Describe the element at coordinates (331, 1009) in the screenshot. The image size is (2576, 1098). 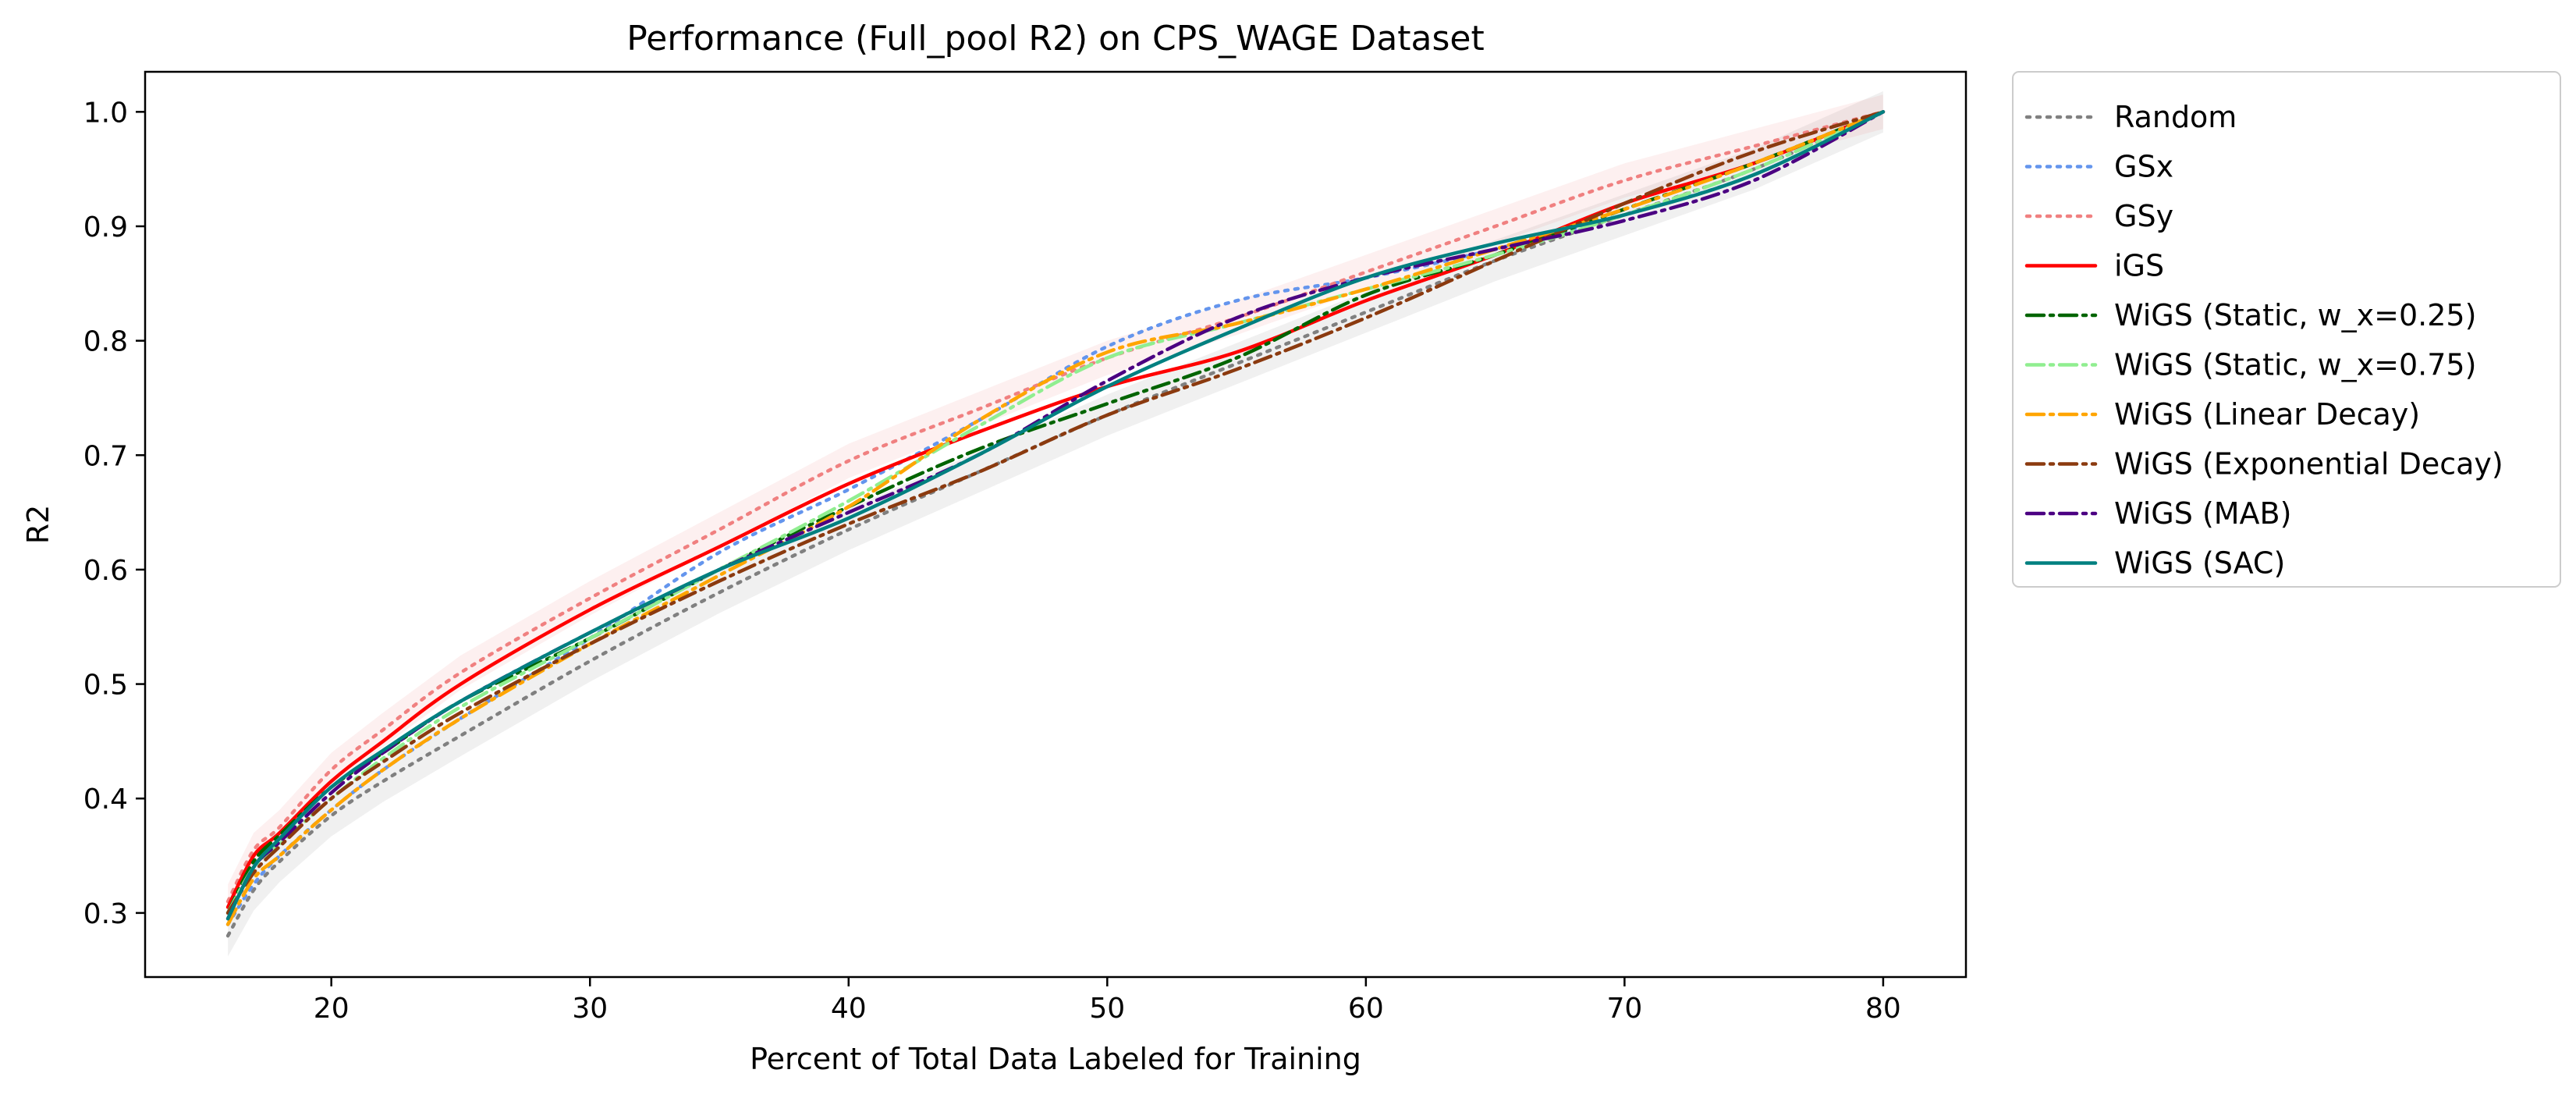
I see `x-tick-label-20: 20` at that location.